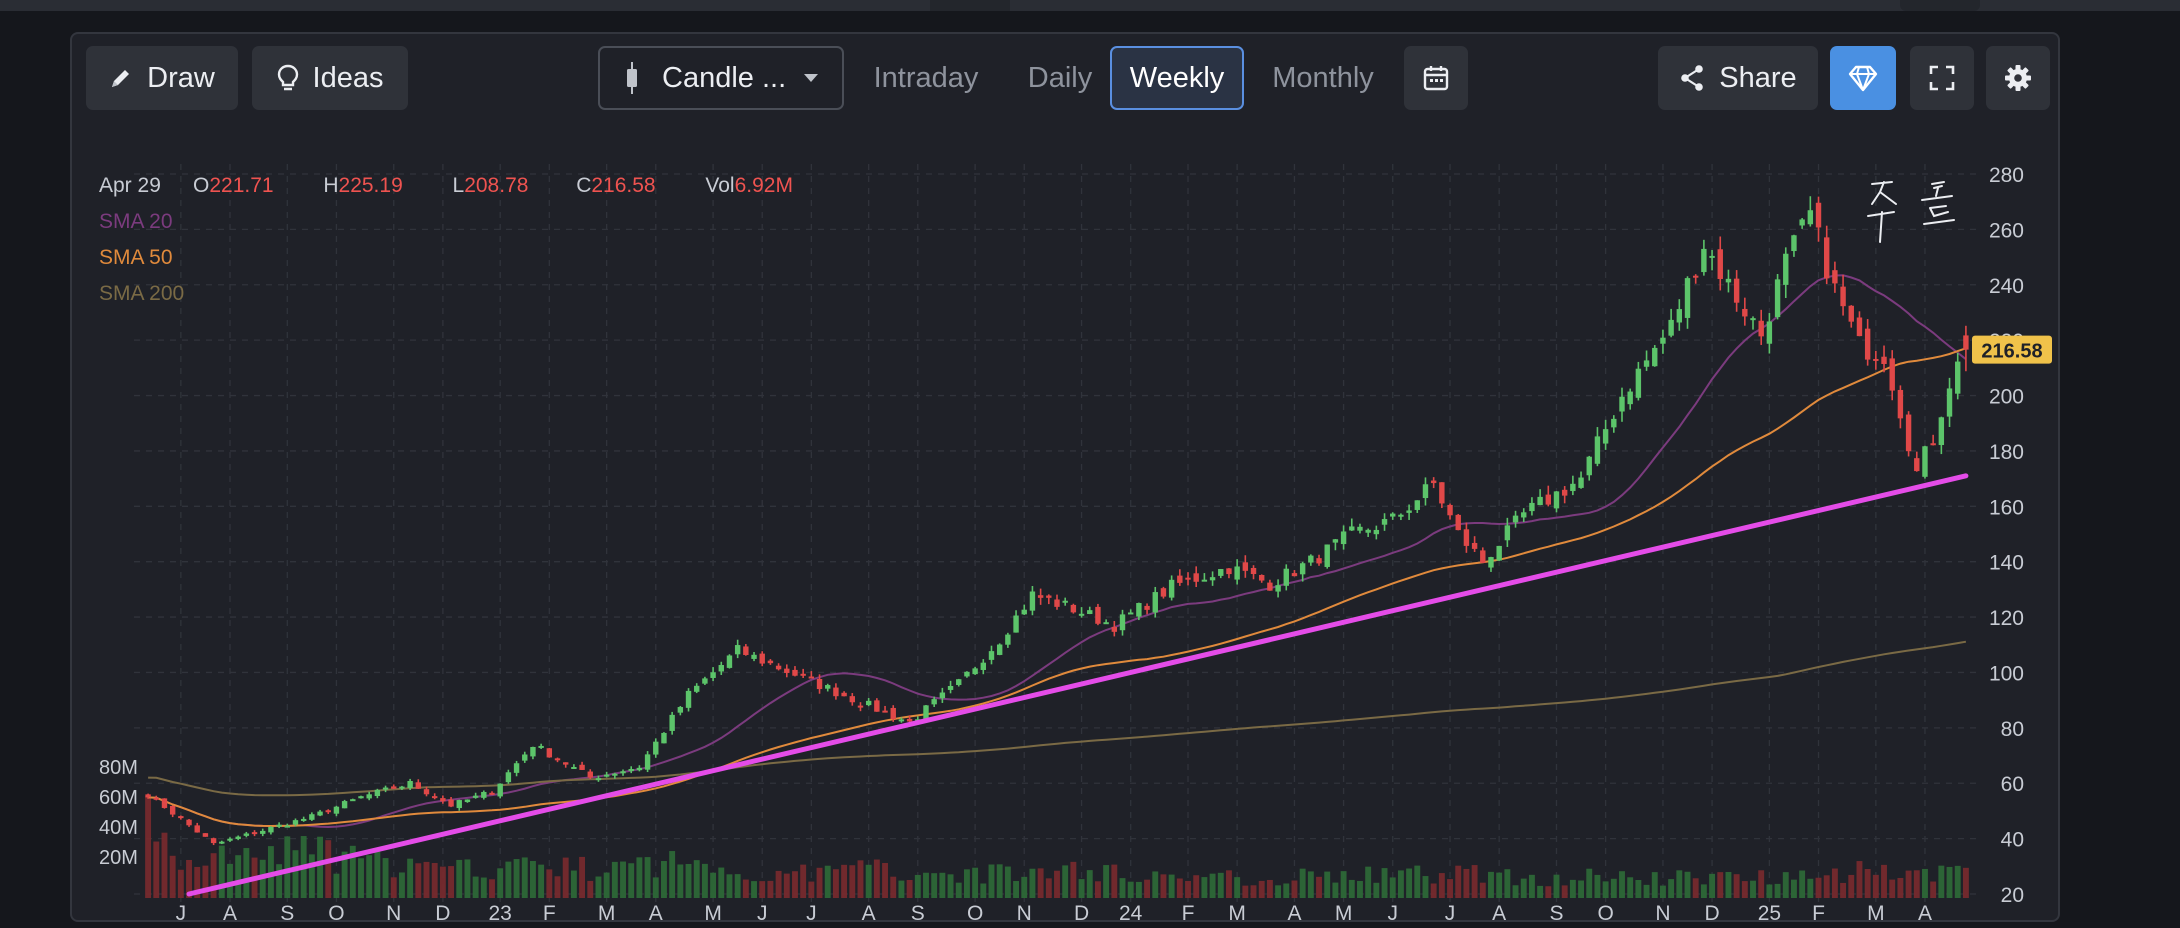 The image size is (2180, 928). I want to click on x-tick-label: O, so click(336, 912).